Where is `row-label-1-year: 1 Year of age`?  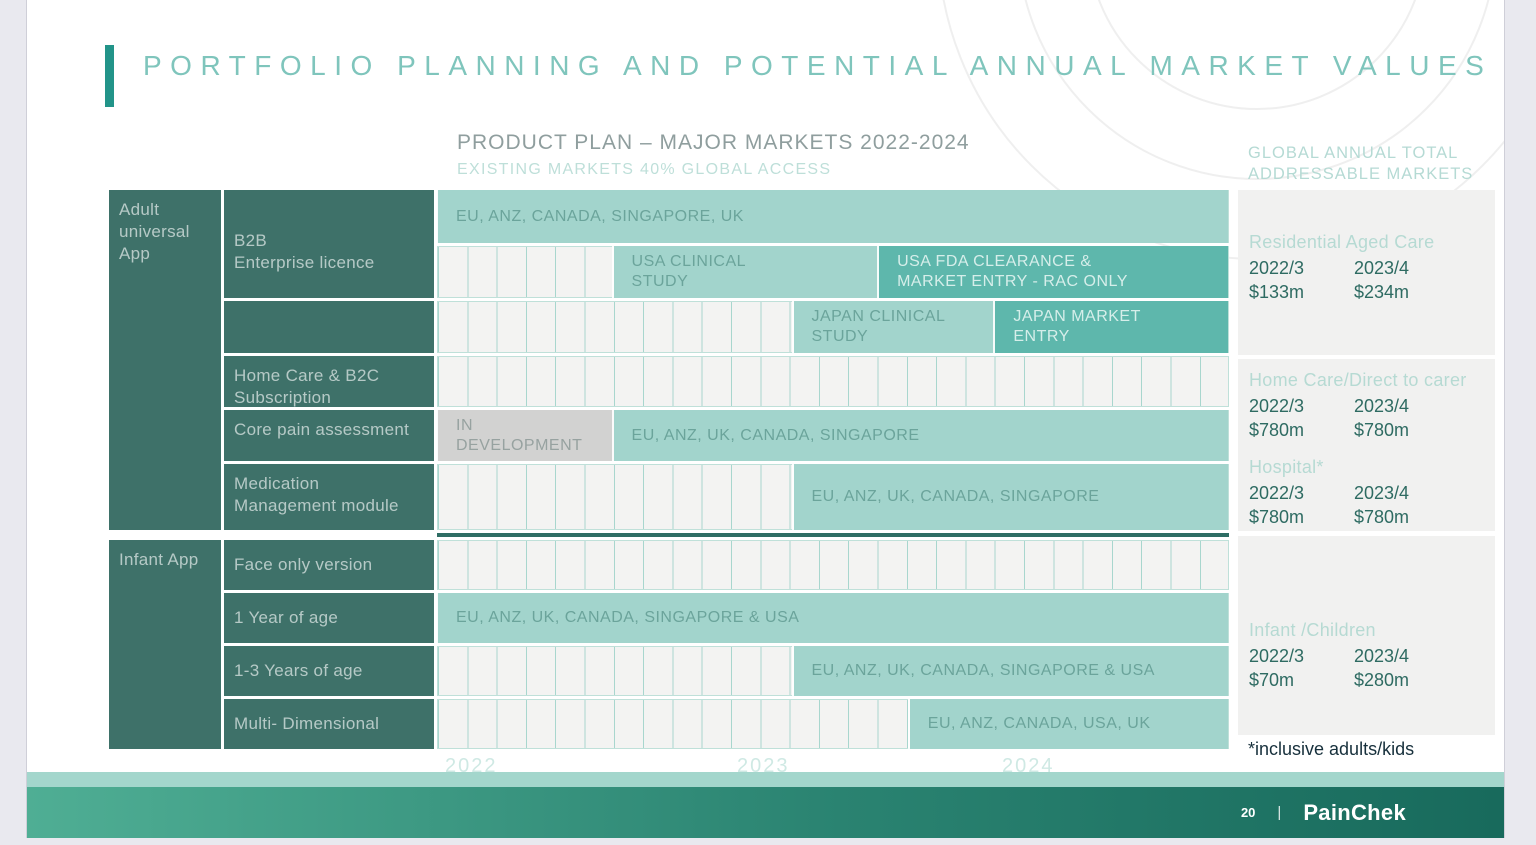 row-label-1-year: 1 Year of age is located at coordinates (329, 618).